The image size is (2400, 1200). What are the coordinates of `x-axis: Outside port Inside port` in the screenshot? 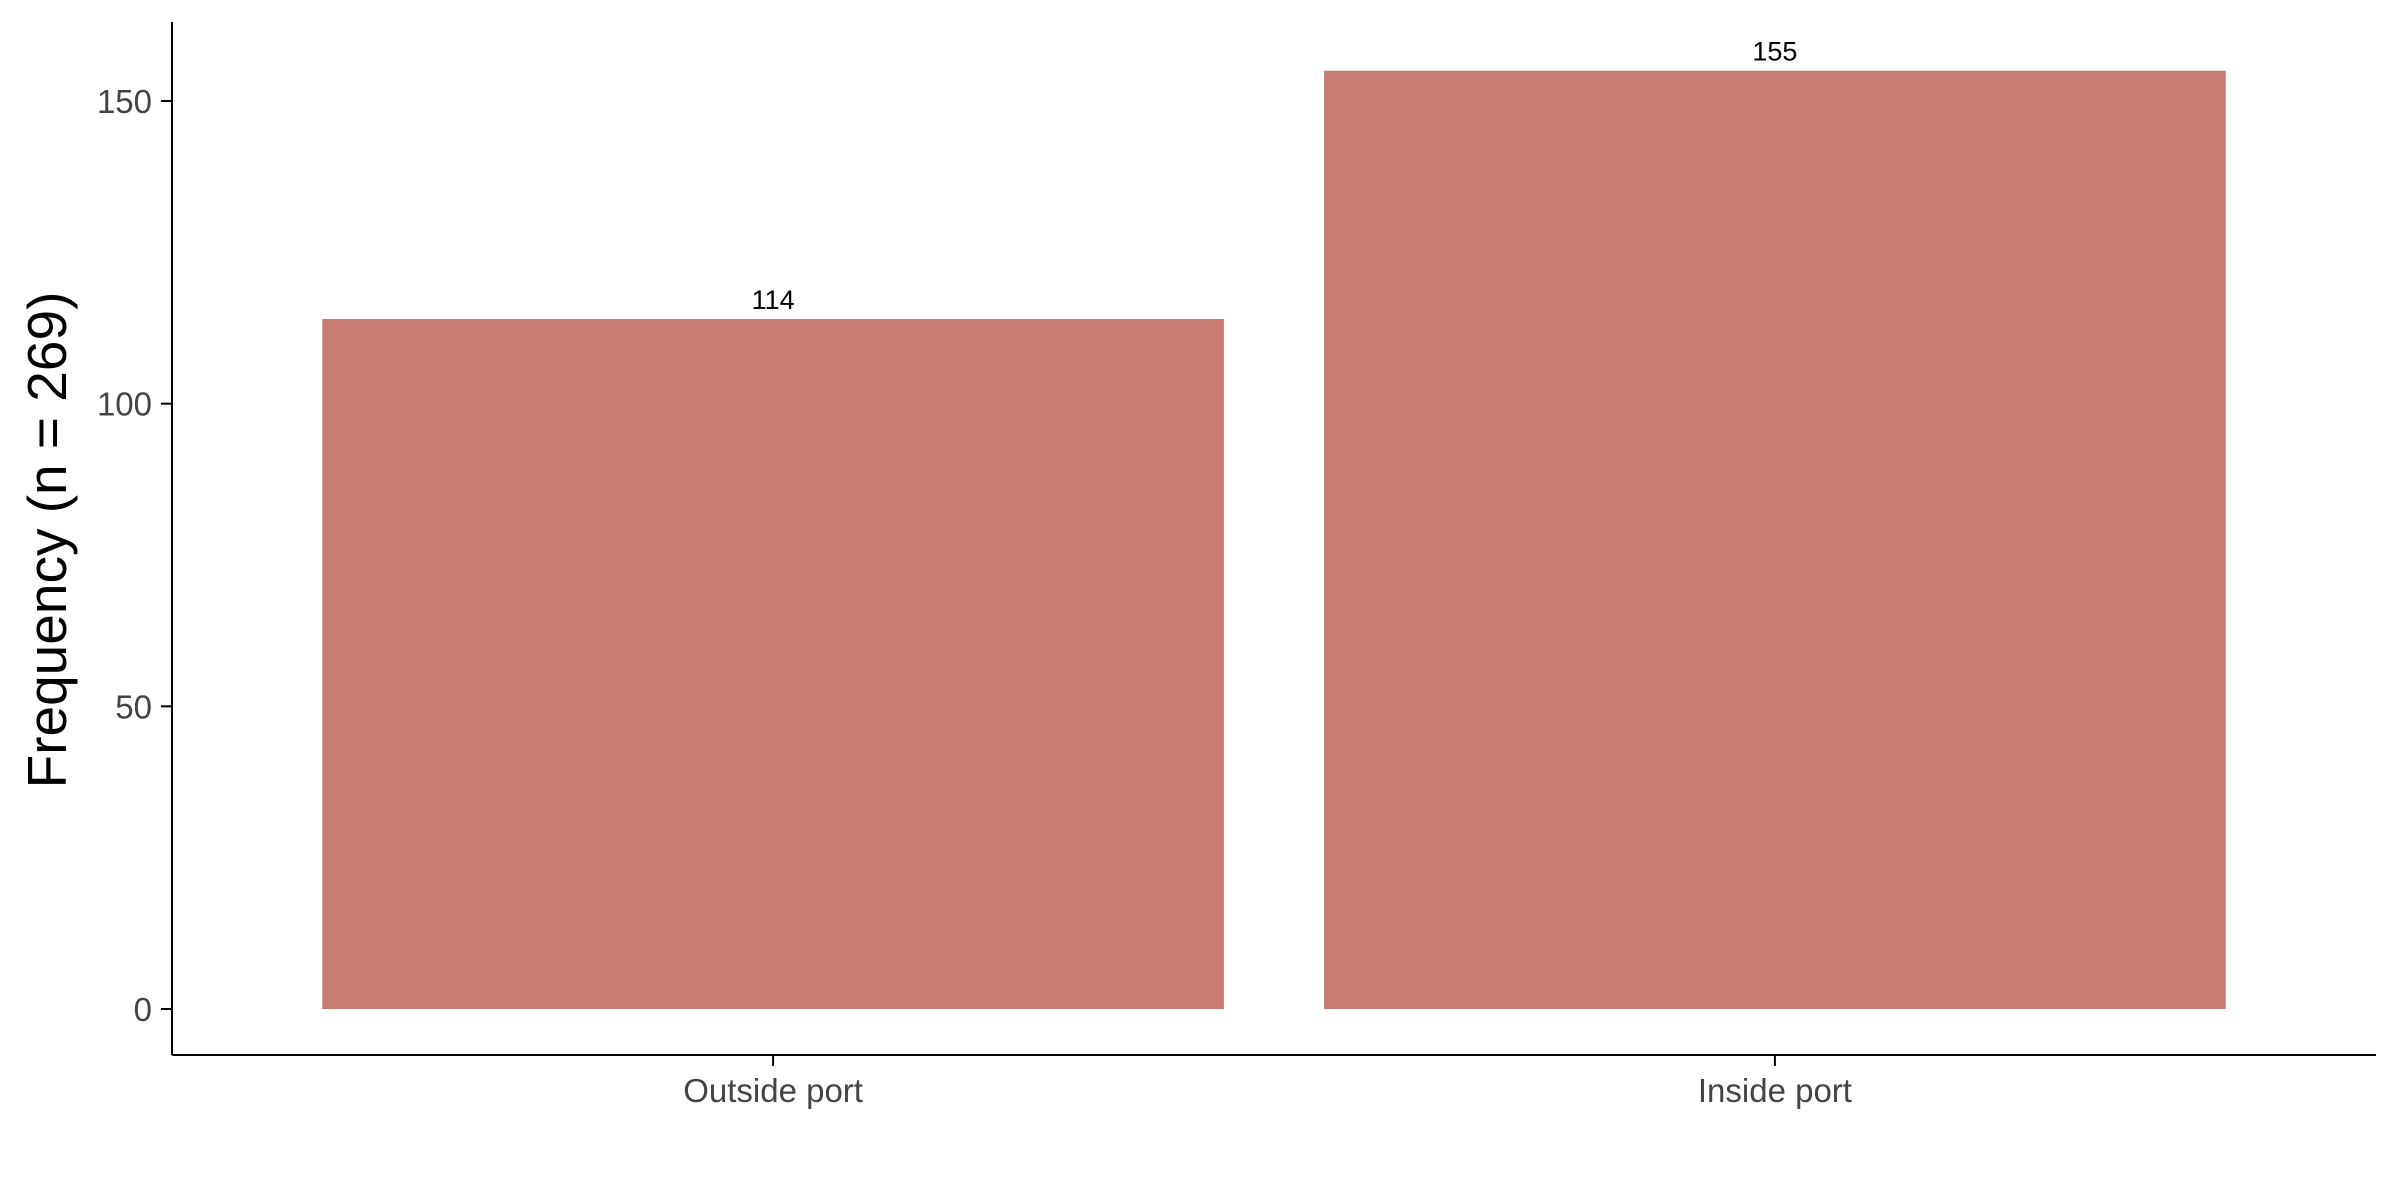 It's located at (1274, 1081).